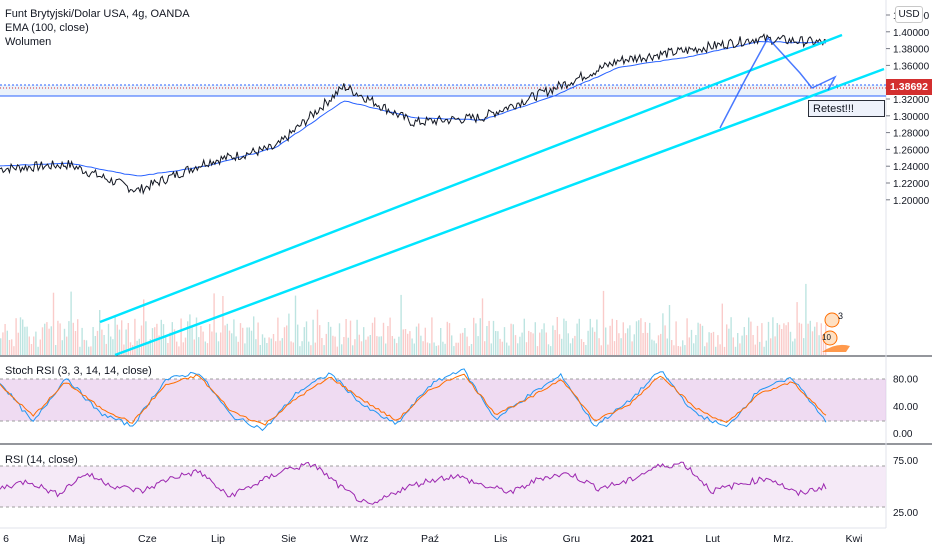  I want to click on time-tick-label: Lut, so click(712, 539).